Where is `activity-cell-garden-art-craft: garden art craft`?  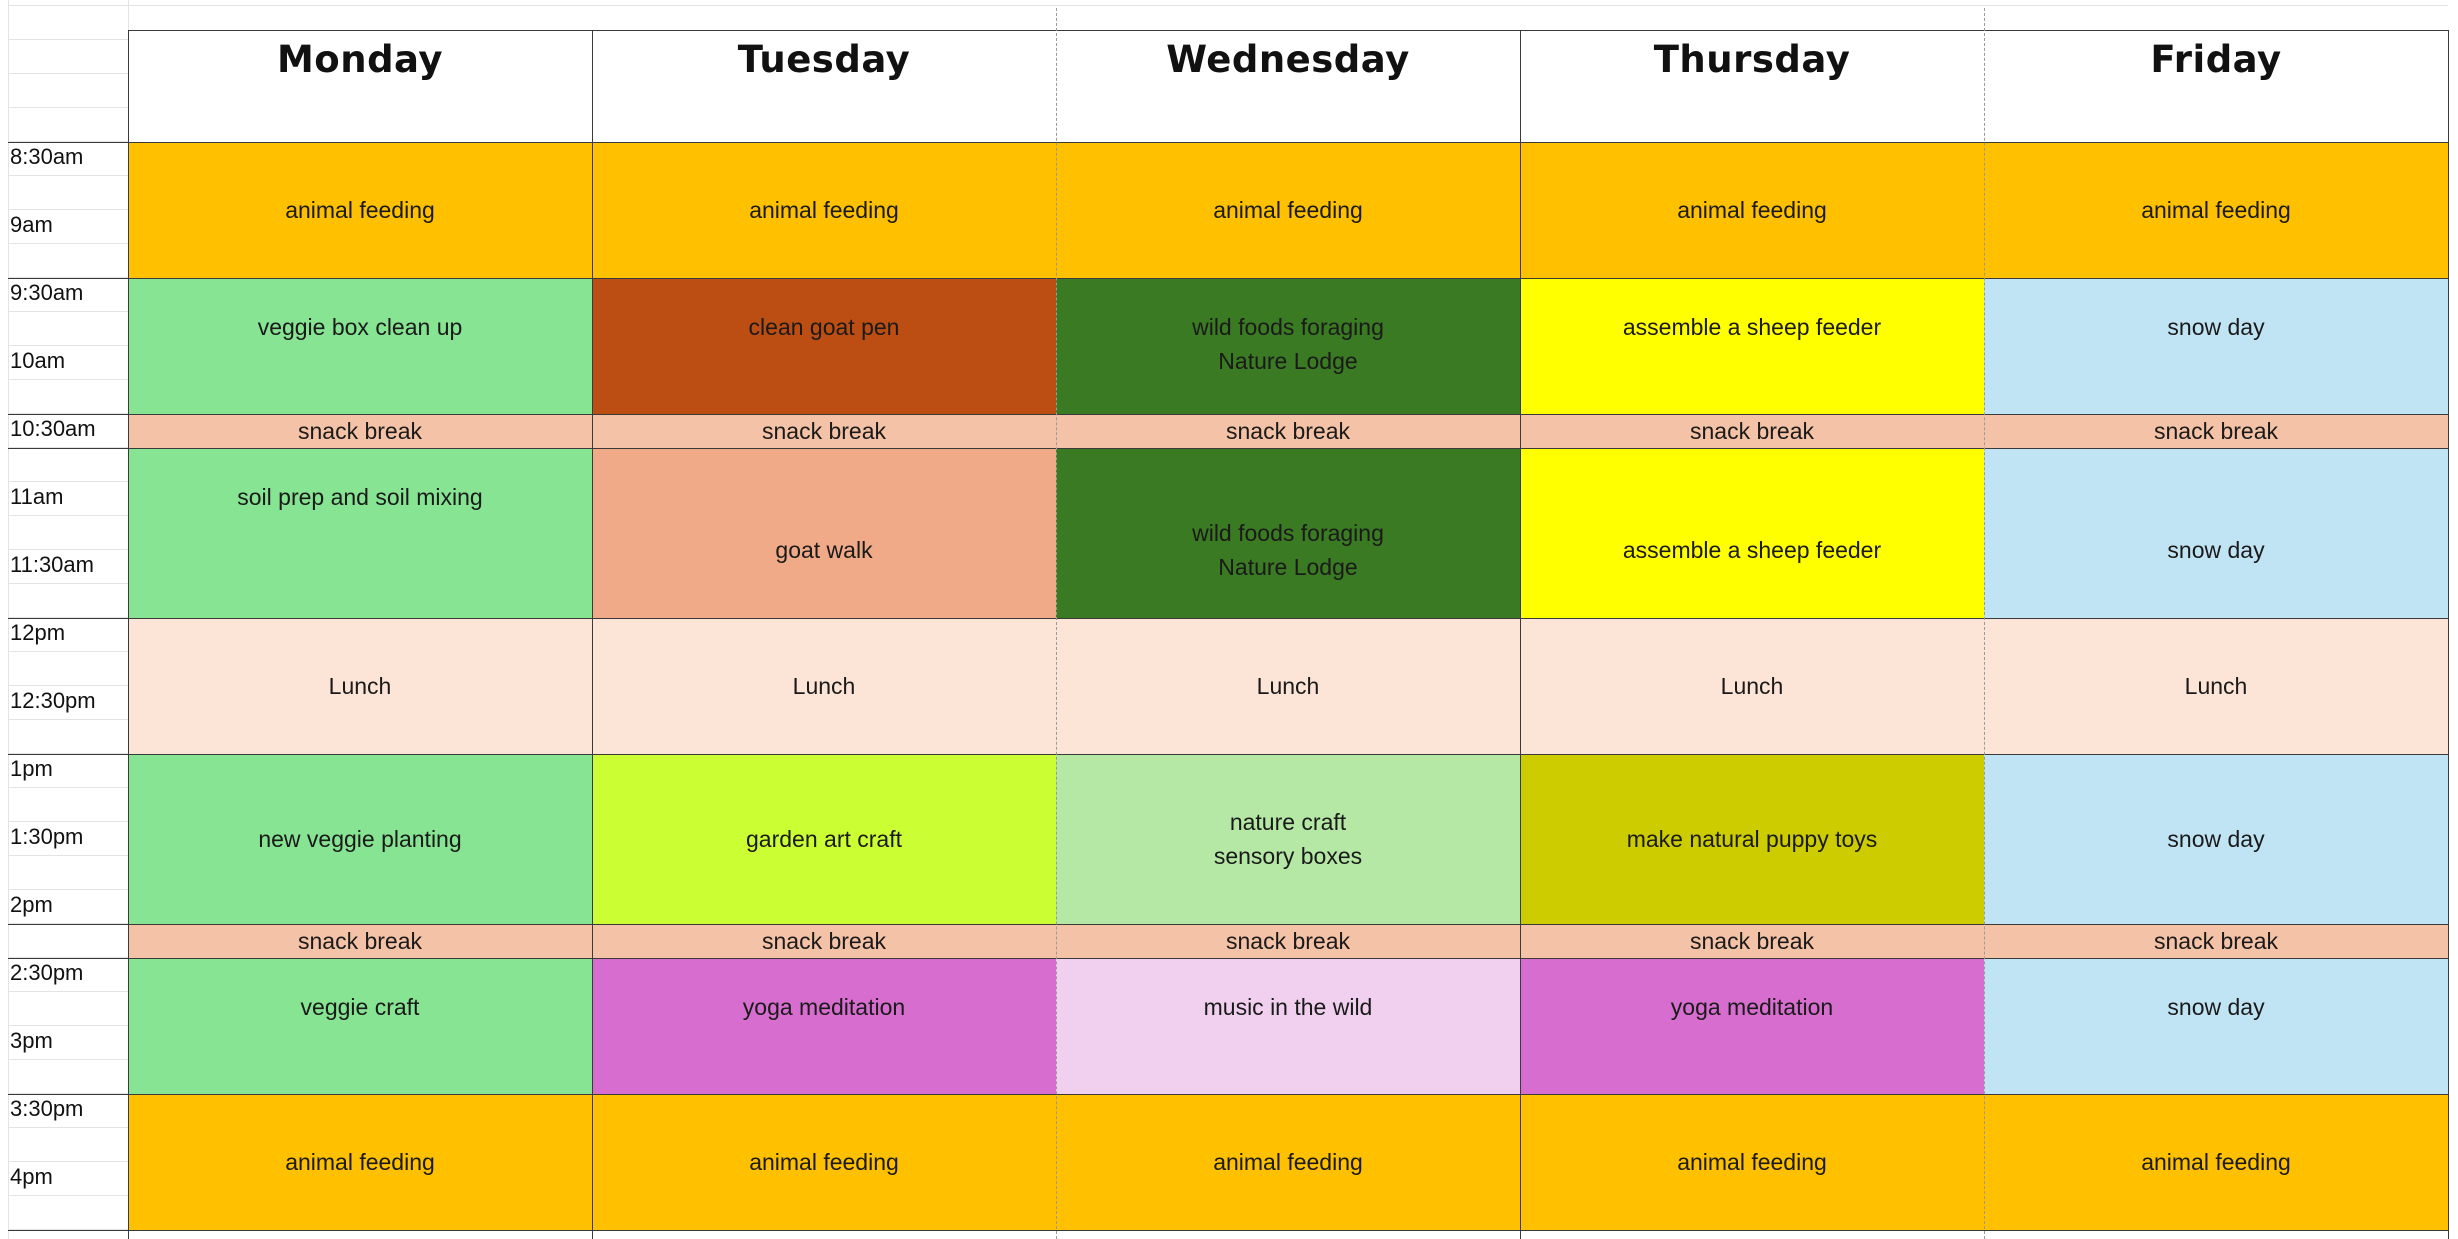 activity-cell-garden-art-craft: garden art craft is located at coordinates (824, 839).